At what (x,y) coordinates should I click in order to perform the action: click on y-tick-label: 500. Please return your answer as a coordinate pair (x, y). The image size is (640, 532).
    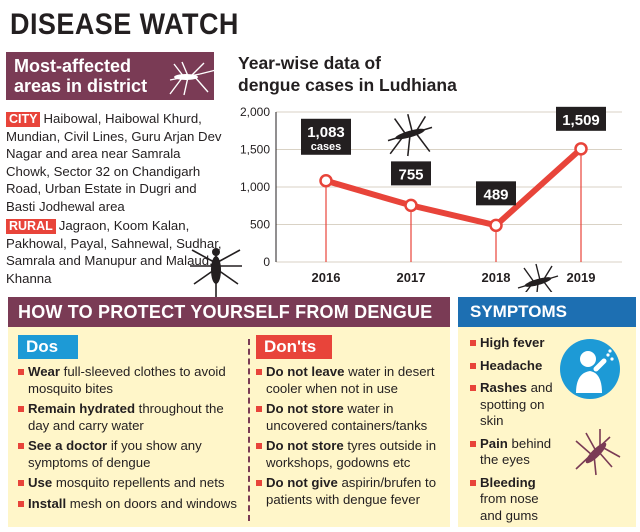
    Looking at the image, I should click on (260, 225).